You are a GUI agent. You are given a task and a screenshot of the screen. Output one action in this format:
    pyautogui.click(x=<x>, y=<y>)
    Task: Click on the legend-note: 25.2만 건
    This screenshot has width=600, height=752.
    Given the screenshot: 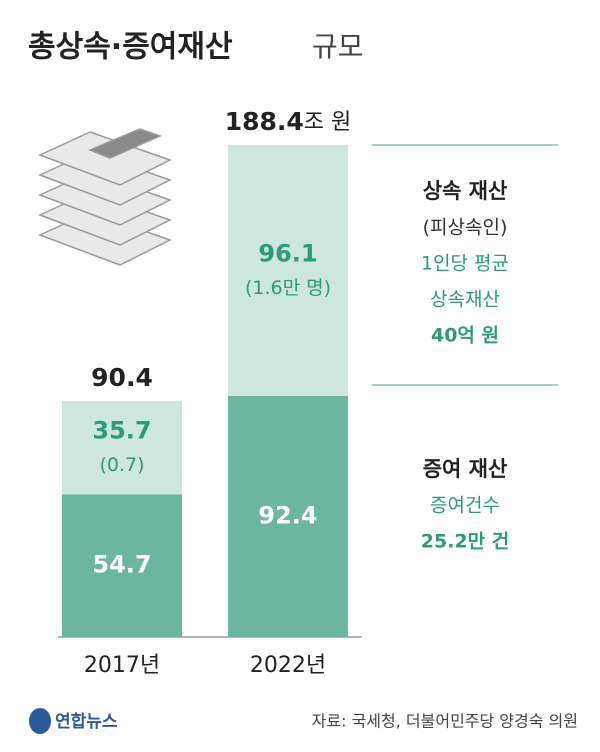 What is the action you would take?
    pyautogui.click(x=465, y=542)
    